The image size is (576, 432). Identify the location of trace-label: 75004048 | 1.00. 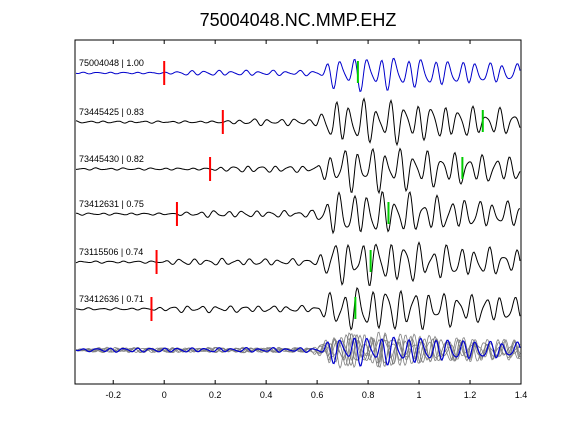
(111, 63).